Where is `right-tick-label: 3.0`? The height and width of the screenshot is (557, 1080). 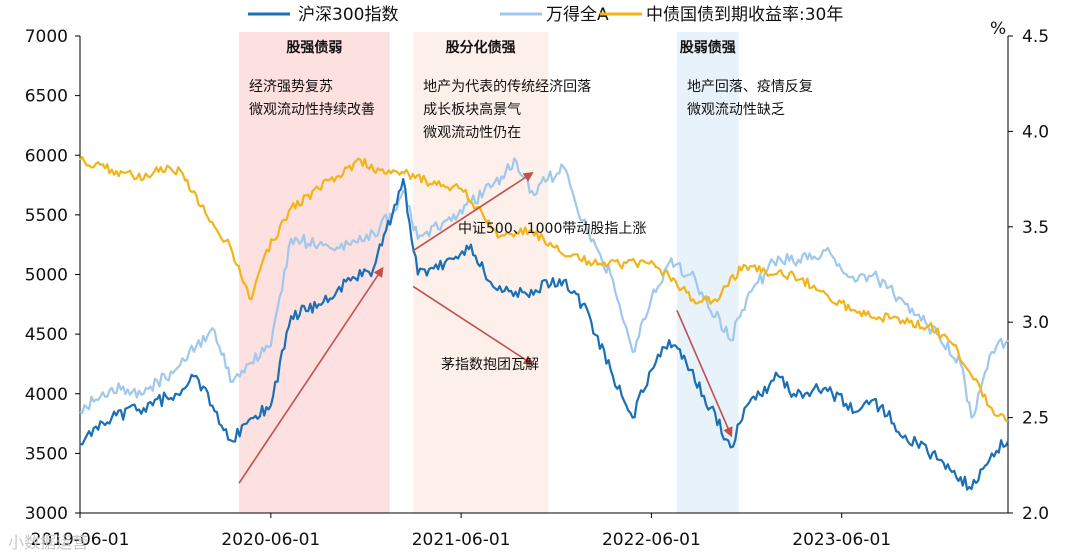 right-tick-label: 3.0 is located at coordinates (1035, 323).